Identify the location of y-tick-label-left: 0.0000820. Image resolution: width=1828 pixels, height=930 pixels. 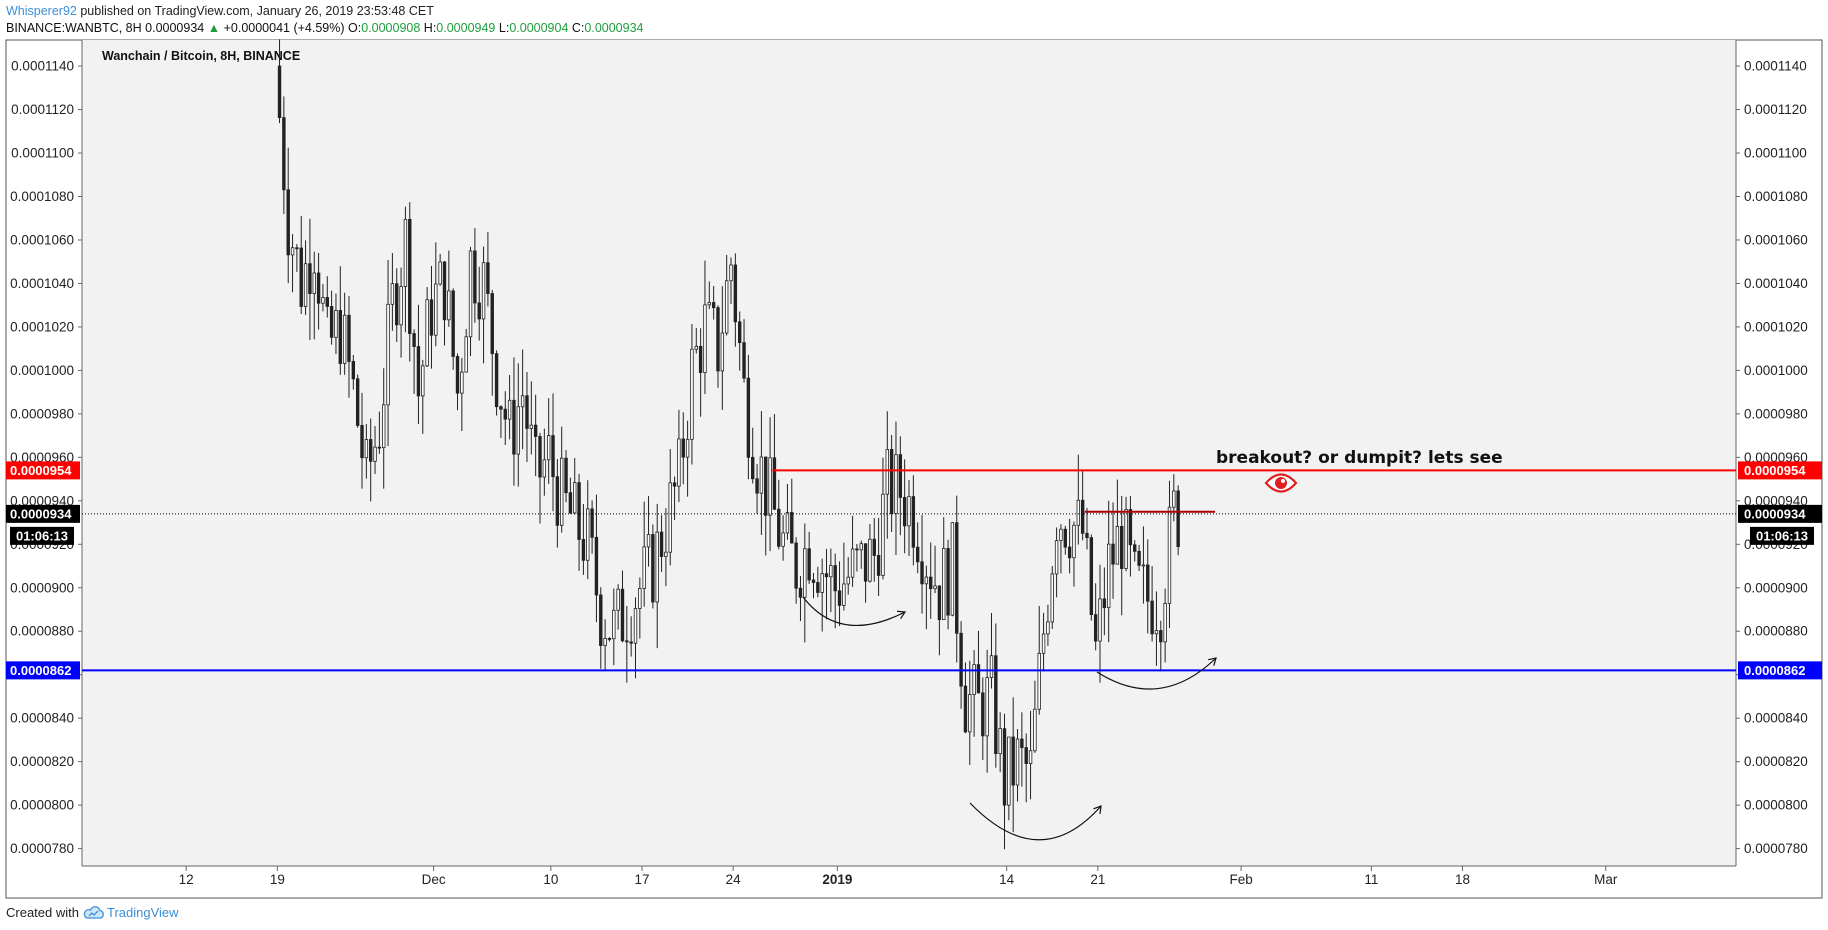
(42, 761).